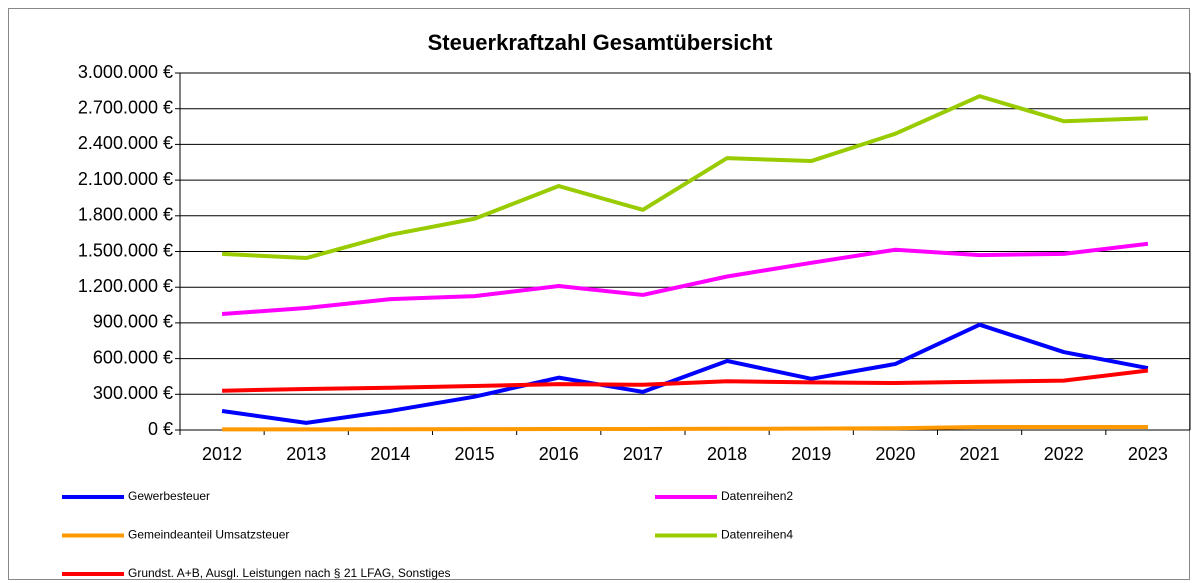 The height and width of the screenshot is (583, 1196). I want to click on y-tick-label: 1.800.000 €, so click(125, 215).